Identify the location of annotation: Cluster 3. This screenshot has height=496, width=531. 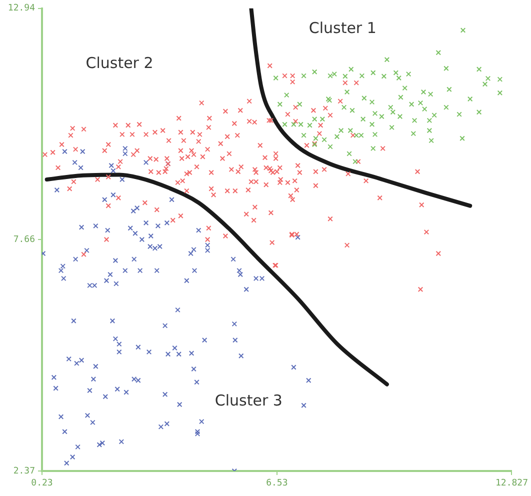
(248, 401).